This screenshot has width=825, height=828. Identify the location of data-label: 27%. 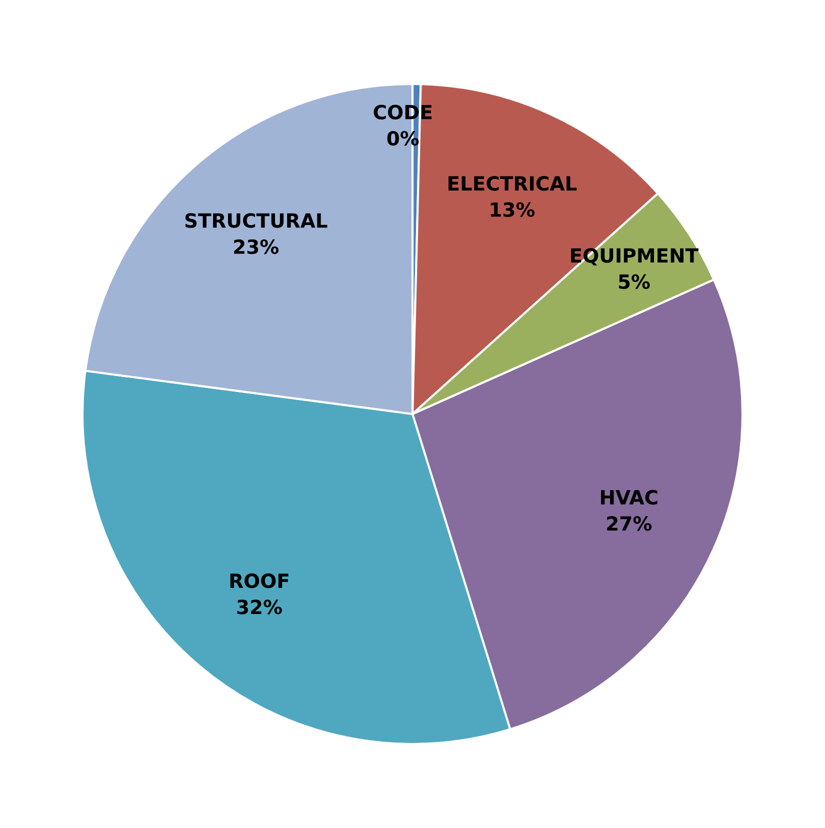
(629, 523).